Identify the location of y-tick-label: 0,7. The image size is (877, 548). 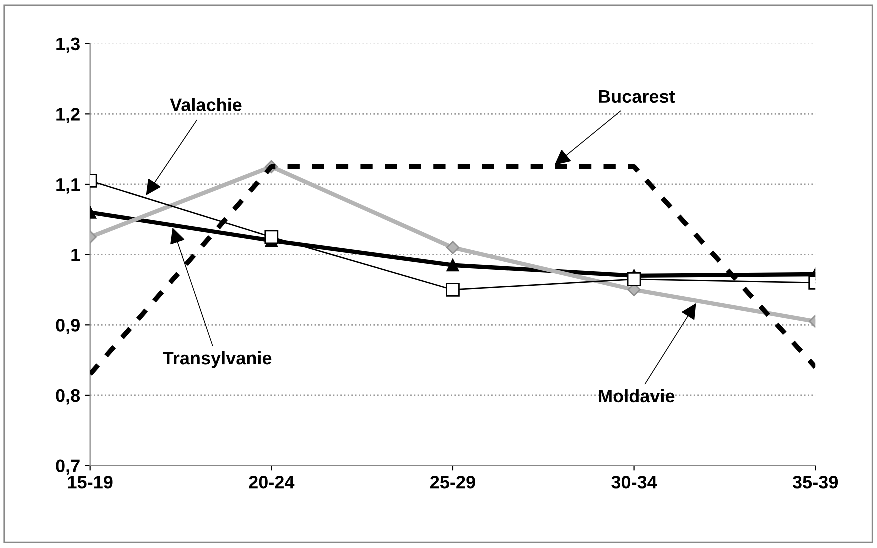
(68, 468).